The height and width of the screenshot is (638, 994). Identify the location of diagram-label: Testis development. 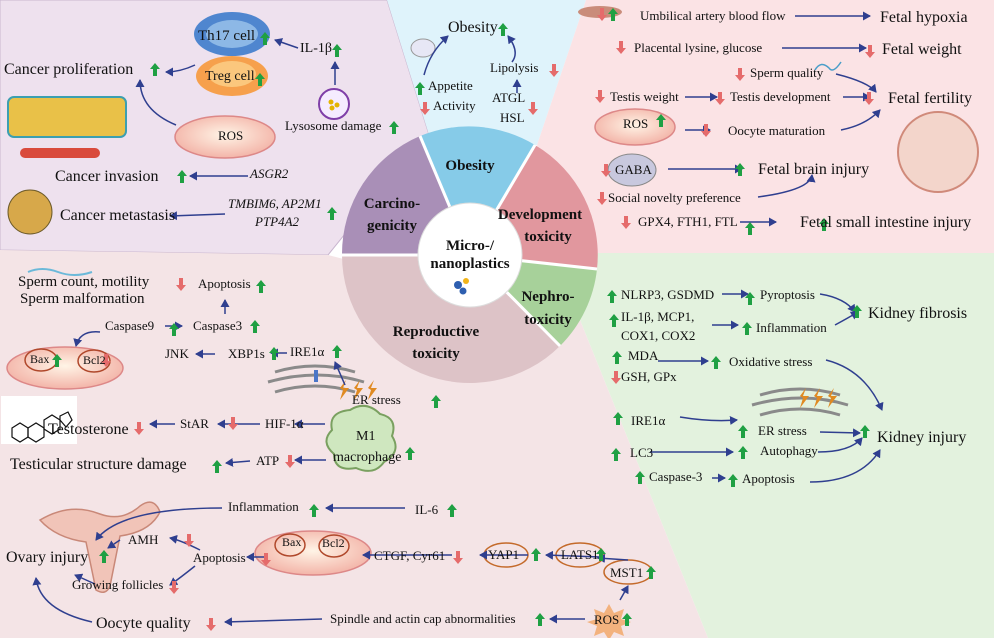
(780, 96).